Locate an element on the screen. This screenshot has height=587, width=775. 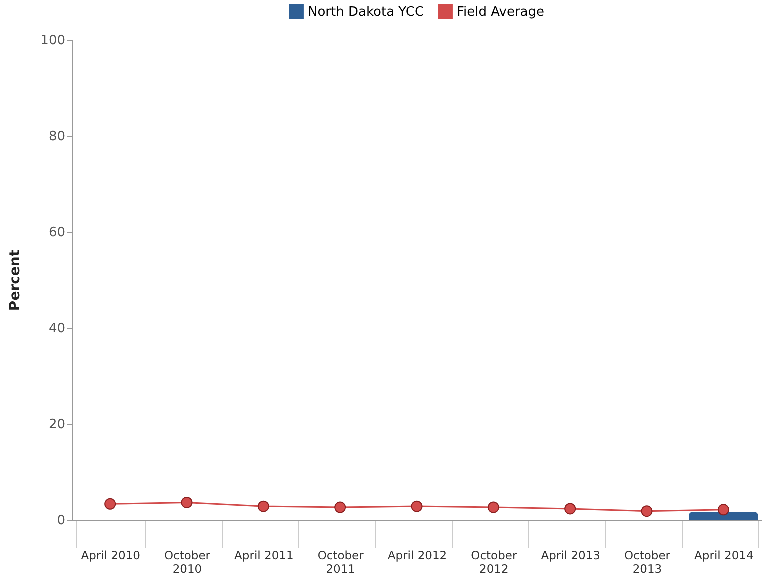
y-tick-label: 40 is located at coordinates (57, 329).